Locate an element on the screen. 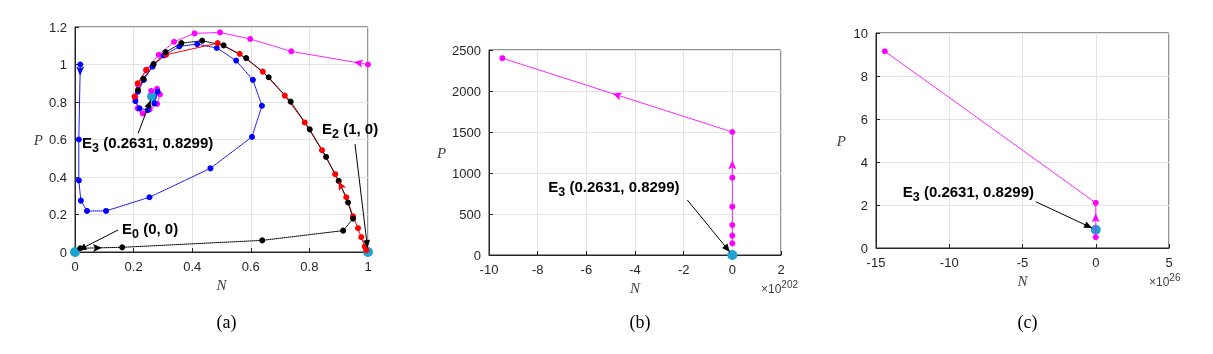 The image size is (1213, 354). y-tick-label: 1.2 is located at coordinates (57, 27).